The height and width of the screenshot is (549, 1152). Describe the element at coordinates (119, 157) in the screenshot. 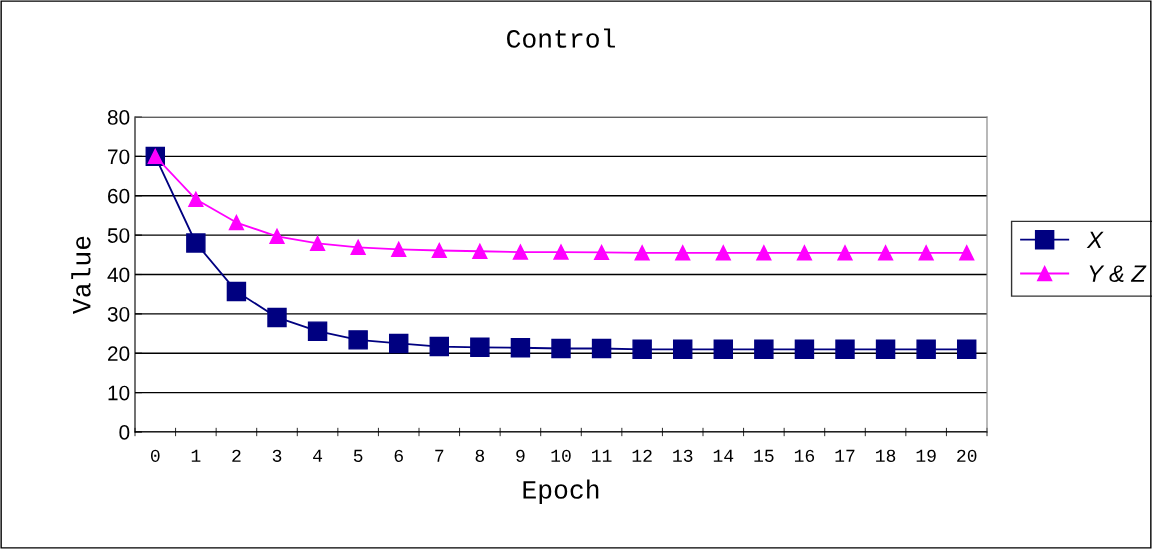

I see `y-tick-label: 70` at that location.